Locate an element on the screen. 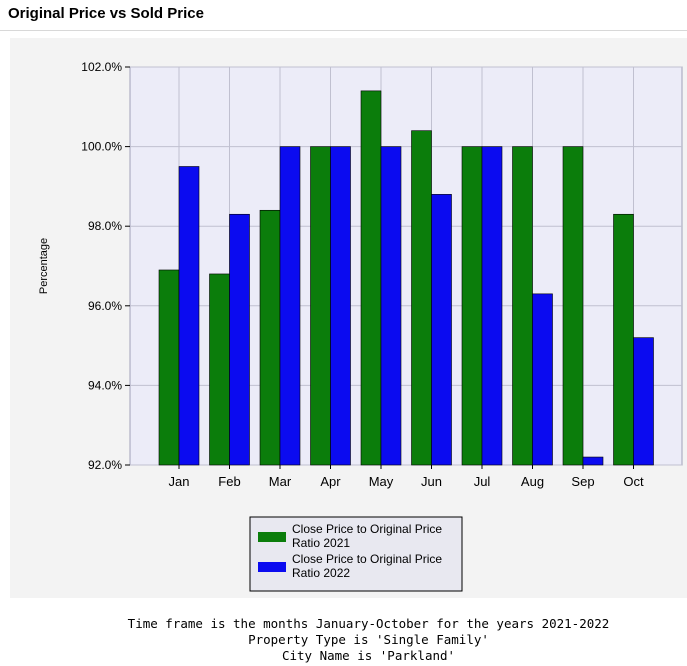  legend-swatch-2022 is located at coordinates (272, 567).